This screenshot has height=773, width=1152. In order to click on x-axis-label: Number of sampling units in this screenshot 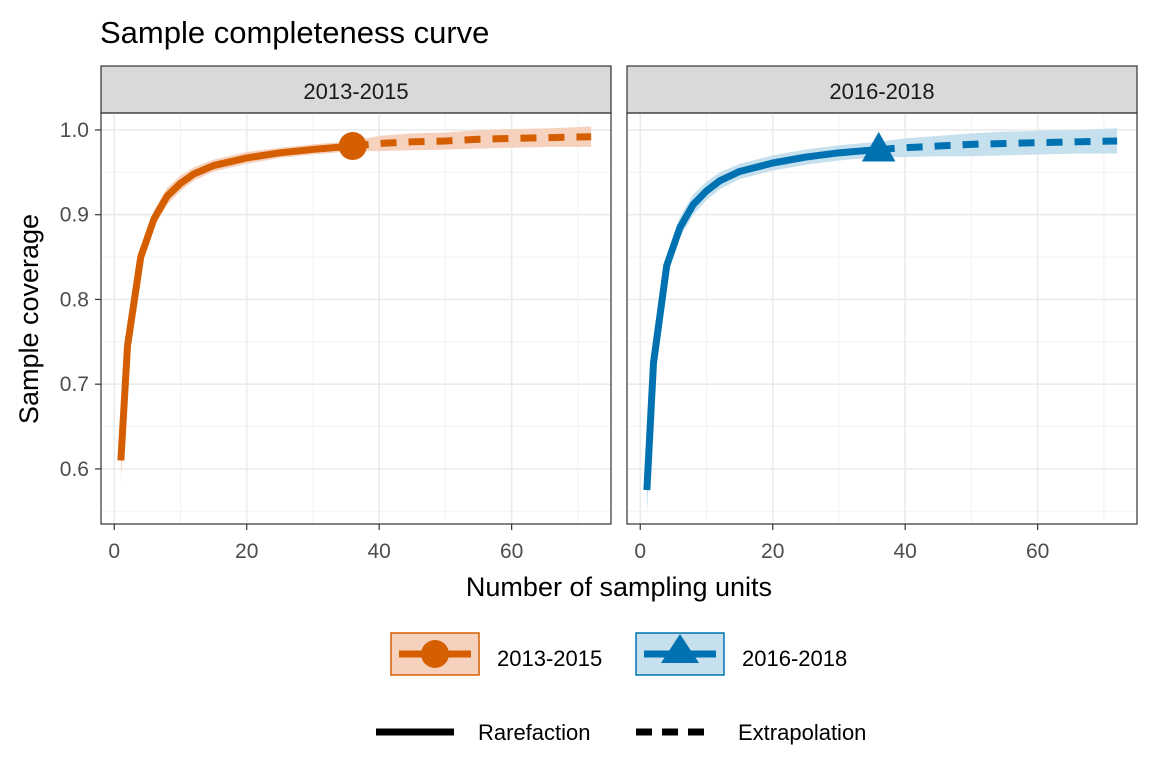, I will do `click(619, 587)`.